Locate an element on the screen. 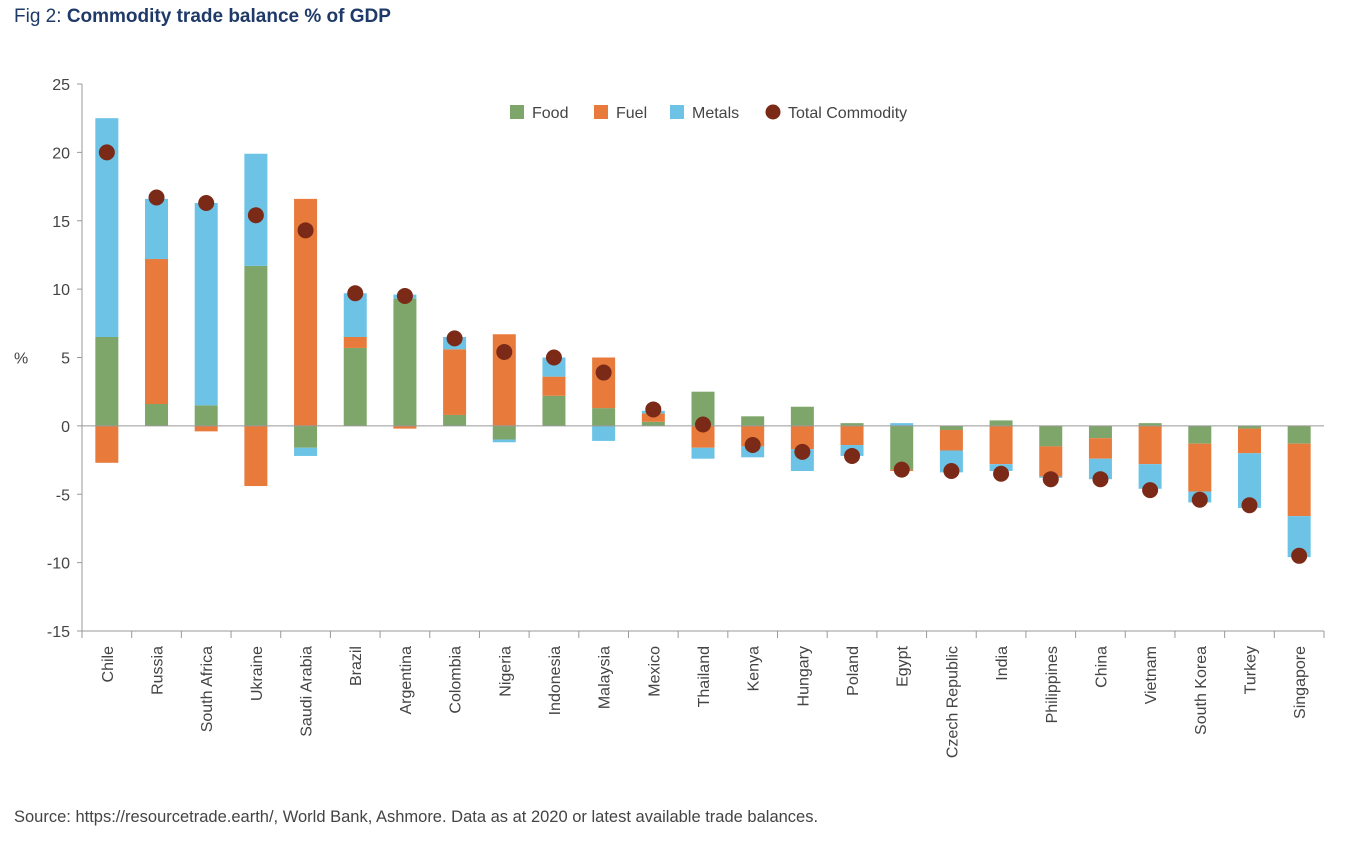 The width and height of the screenshot is (1366, 844). total-point-chile is located at coordinates (106, 152).